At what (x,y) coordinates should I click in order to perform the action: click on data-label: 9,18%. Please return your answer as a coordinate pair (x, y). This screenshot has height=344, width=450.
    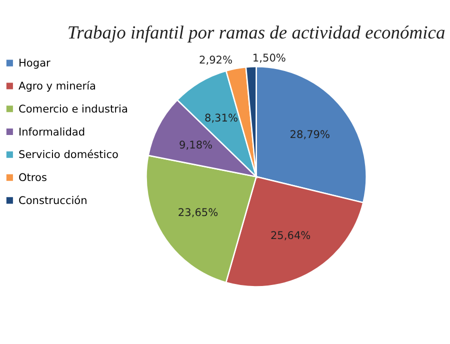
    Looking at the image, I should click on (196, 146).